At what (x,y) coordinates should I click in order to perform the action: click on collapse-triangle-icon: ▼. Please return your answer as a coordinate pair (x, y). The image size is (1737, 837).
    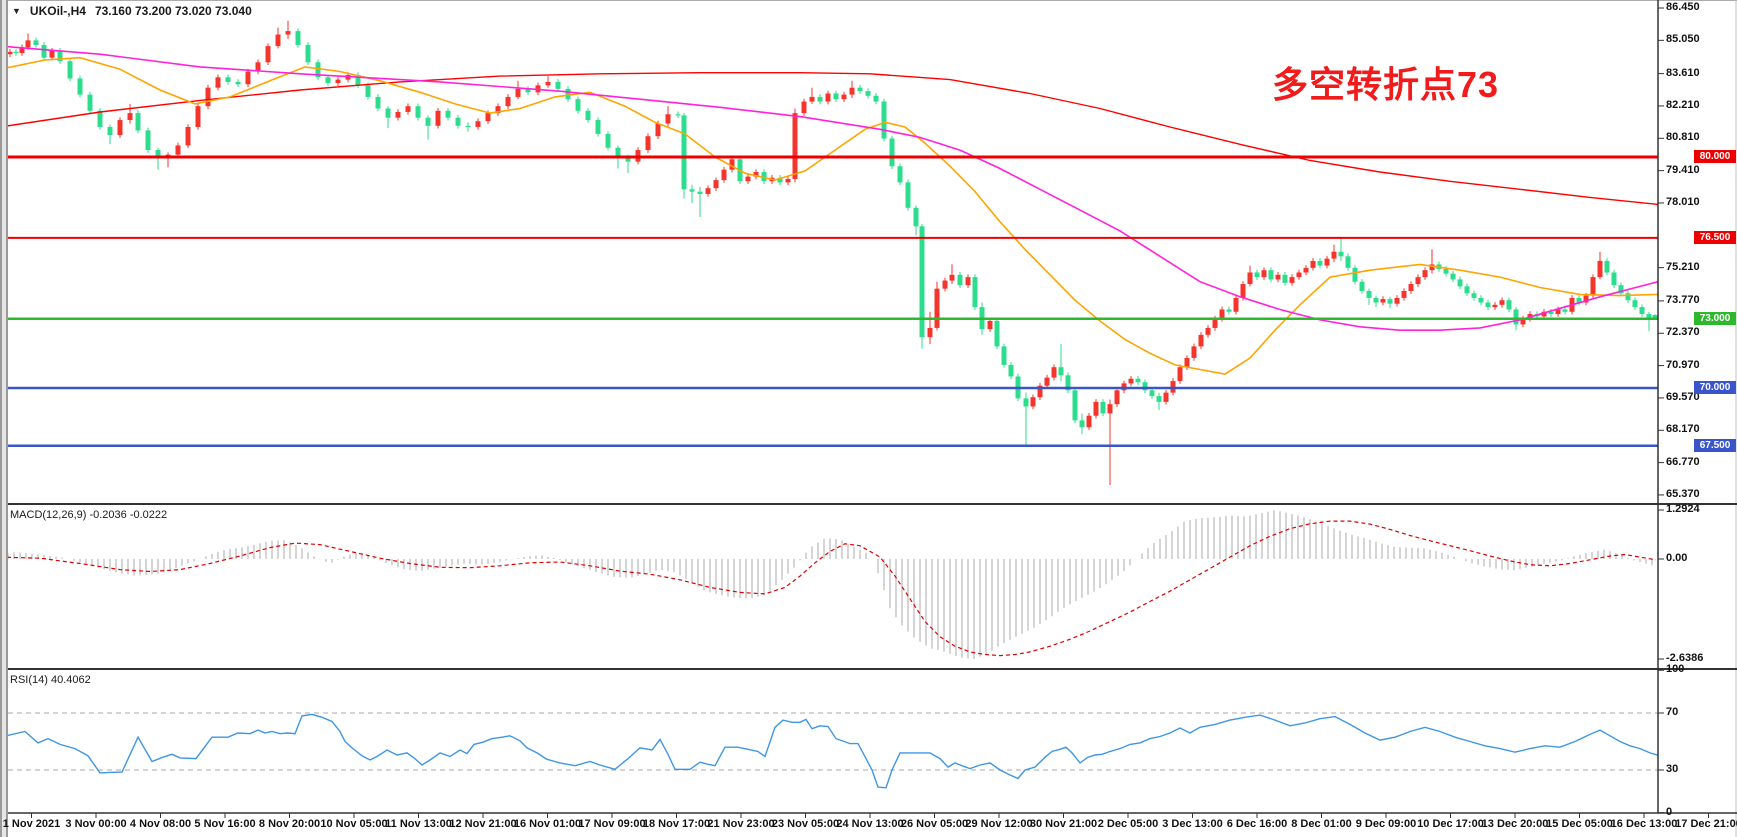
    Looking at the image, I should click on (16, 11).